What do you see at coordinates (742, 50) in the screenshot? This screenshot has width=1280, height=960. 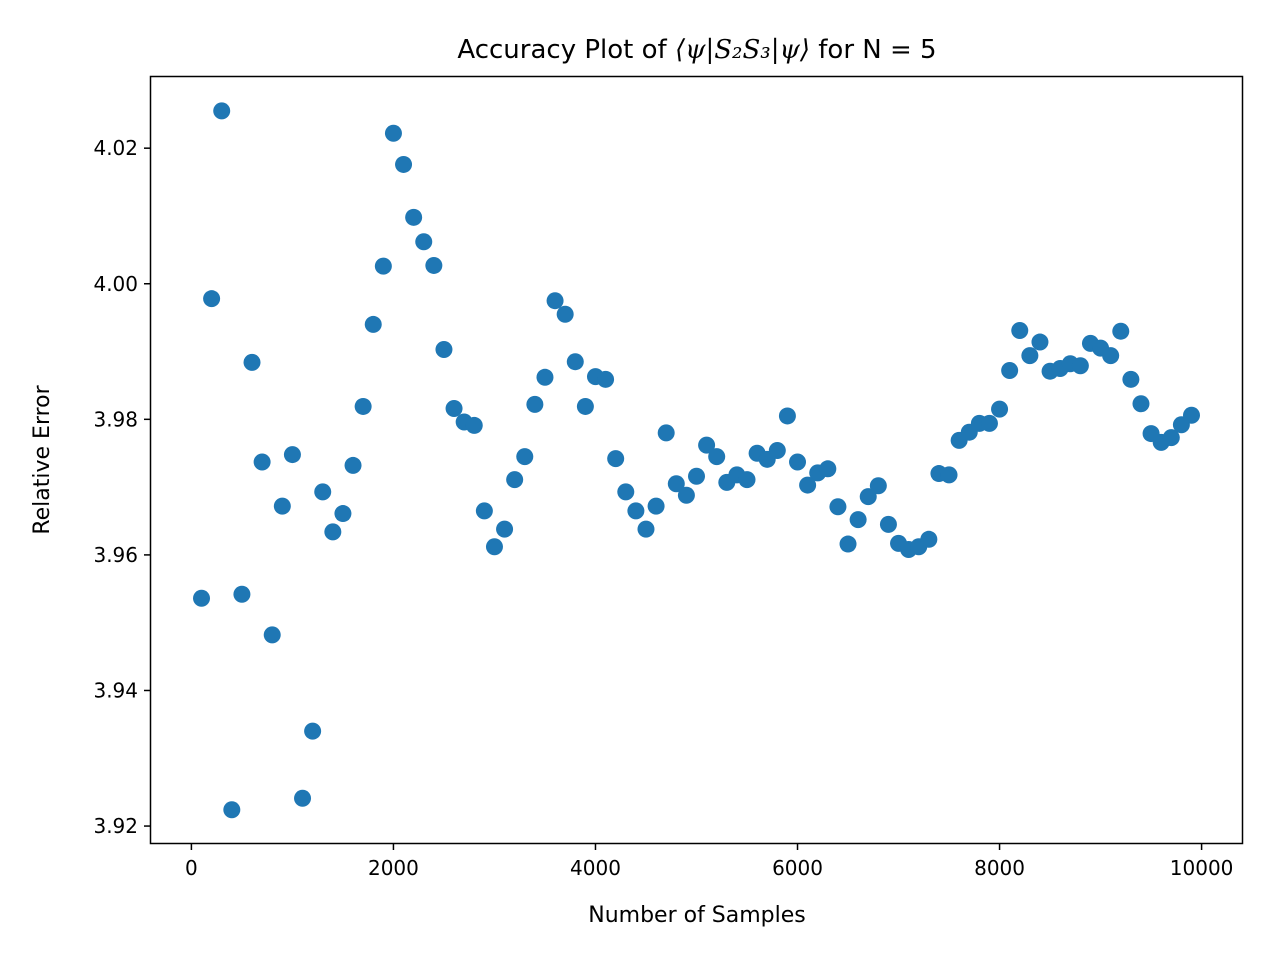 I see `chart-title-math: ⟨ψ|S₂S₃|ψ⟩` at bounding box center [742, 50].